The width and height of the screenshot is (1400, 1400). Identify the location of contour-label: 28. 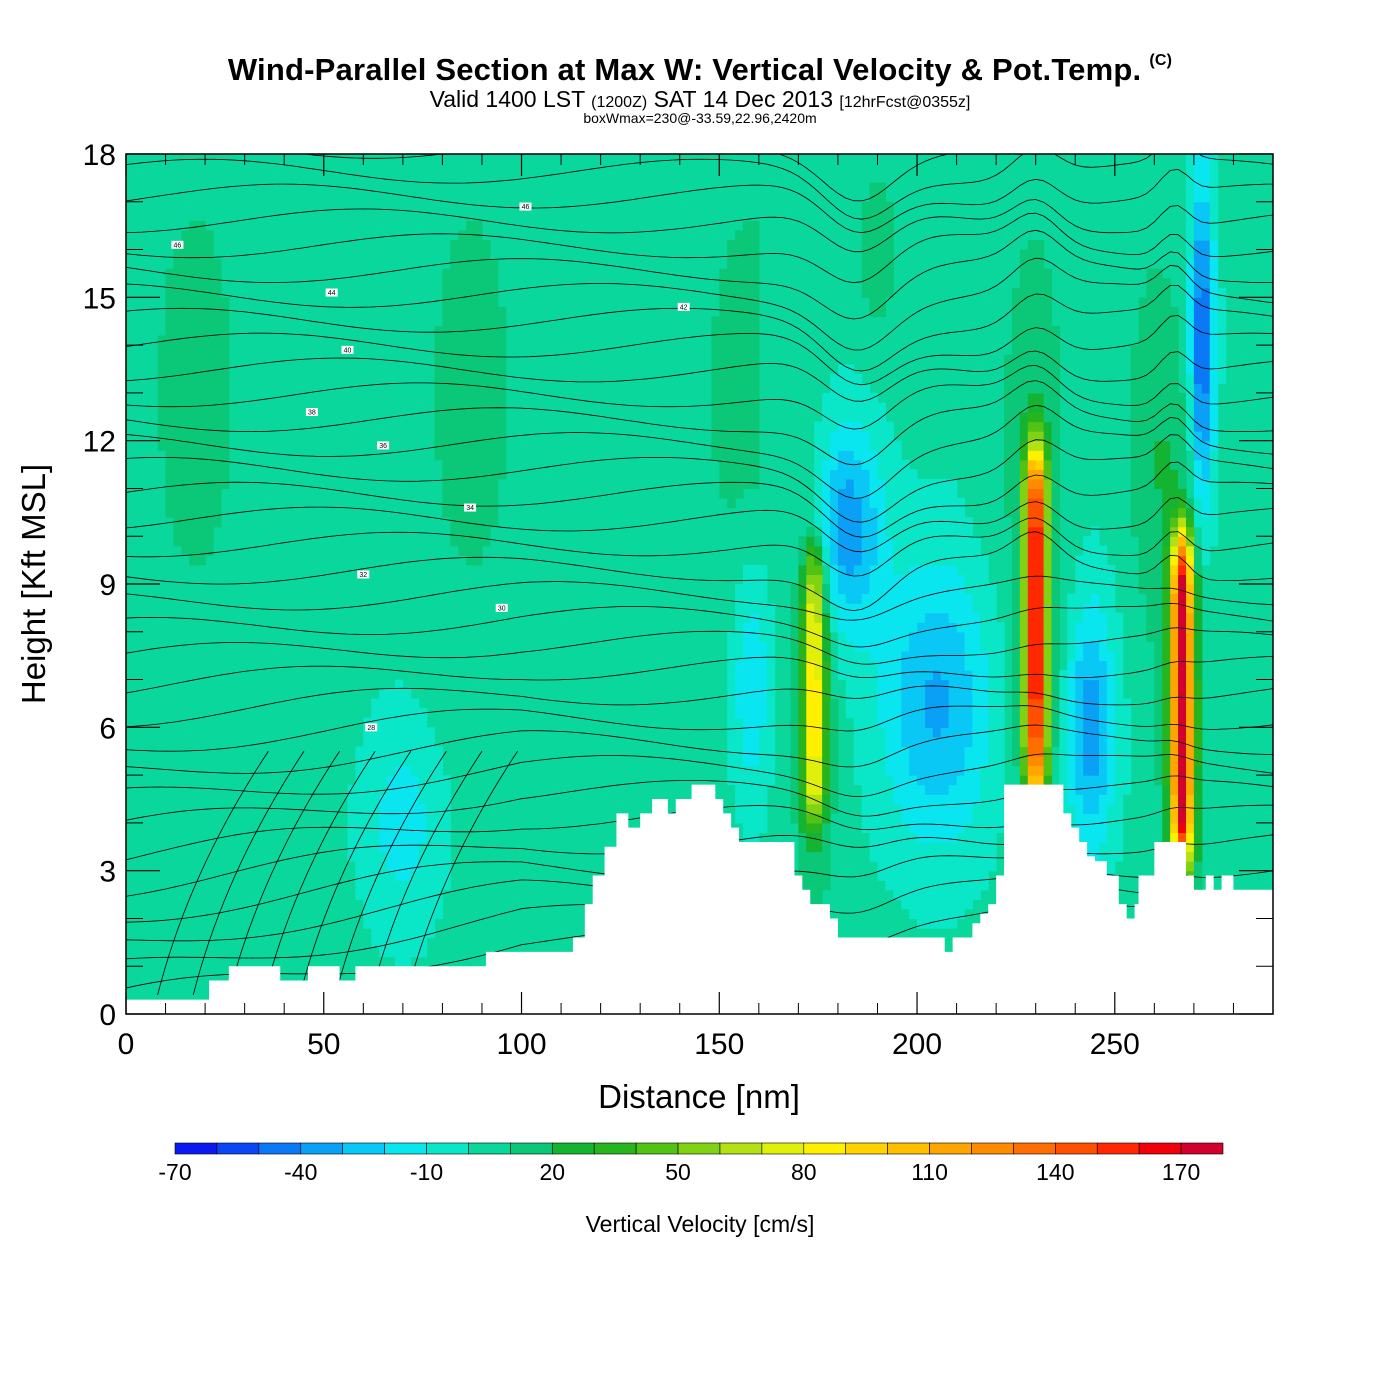
(371, 728).